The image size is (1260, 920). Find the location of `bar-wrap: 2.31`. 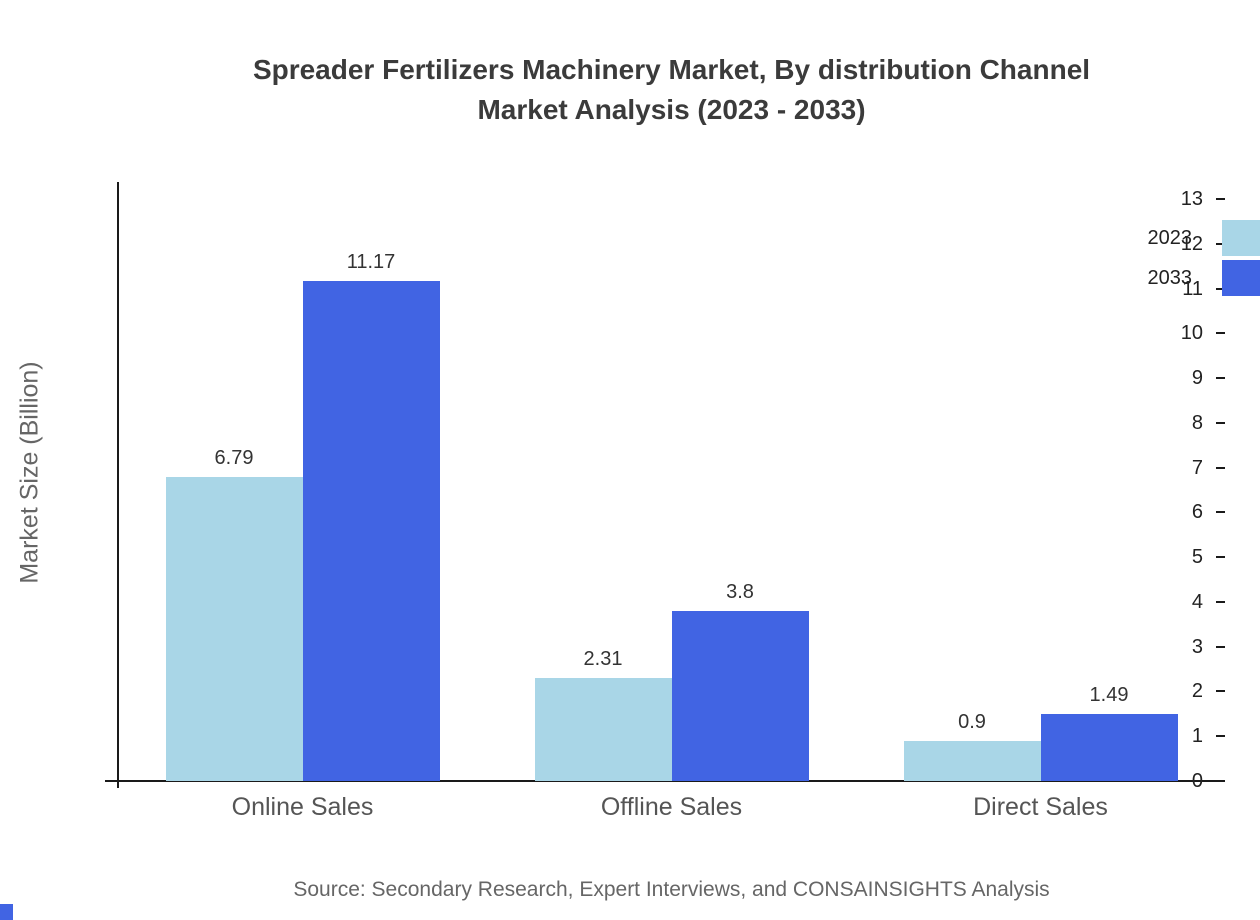

bar-wrap: 2.31 is located at coordinates (603, 714).